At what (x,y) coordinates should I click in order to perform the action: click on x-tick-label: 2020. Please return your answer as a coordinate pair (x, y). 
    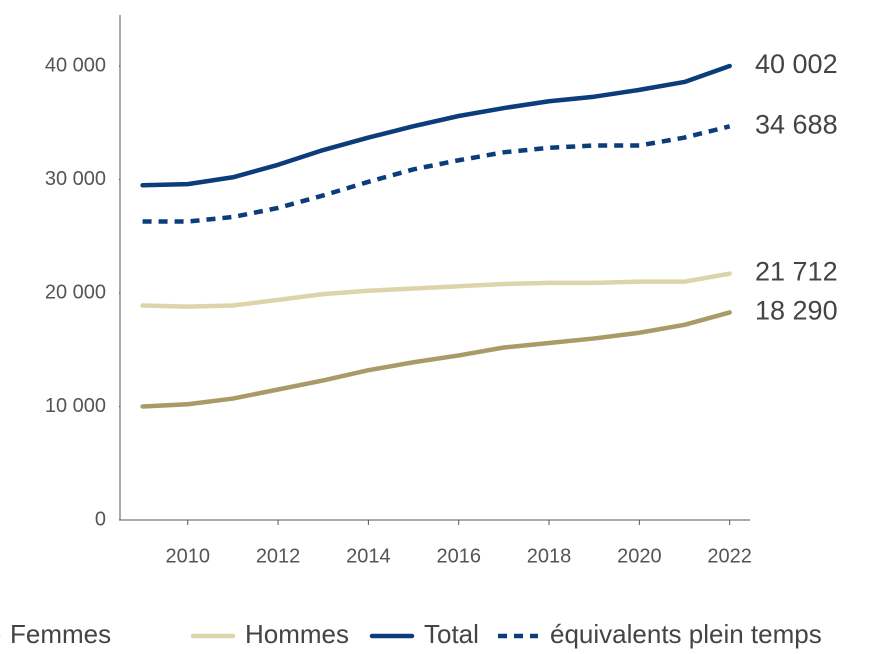
    Looking at the image, I should click on (639, 556).